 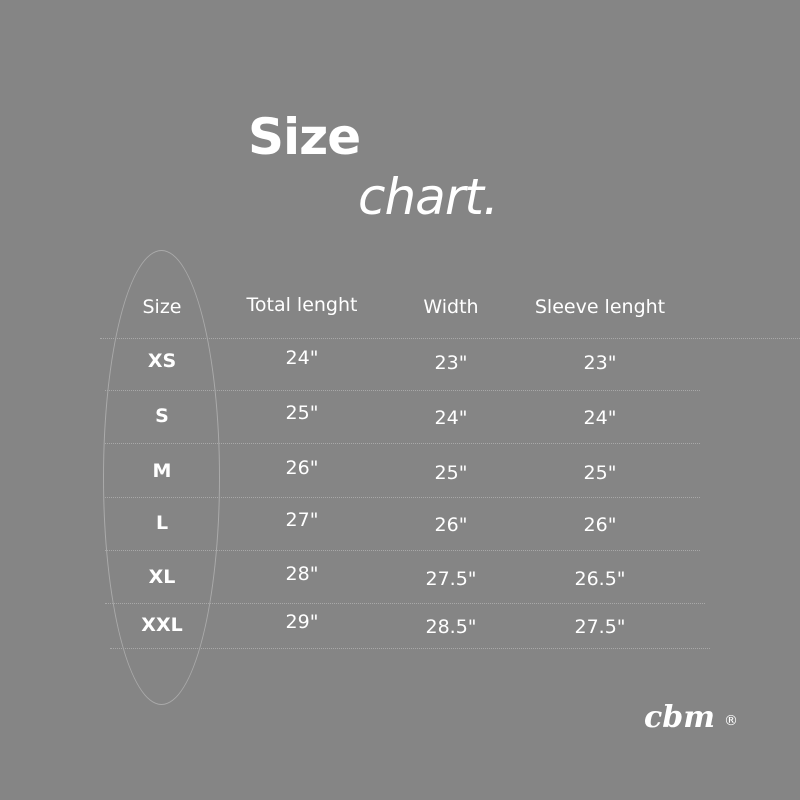 What do you see at coordinates (162, 307) in the screenshot?
I see `column-header: Size` at bounding box center [162, 307].